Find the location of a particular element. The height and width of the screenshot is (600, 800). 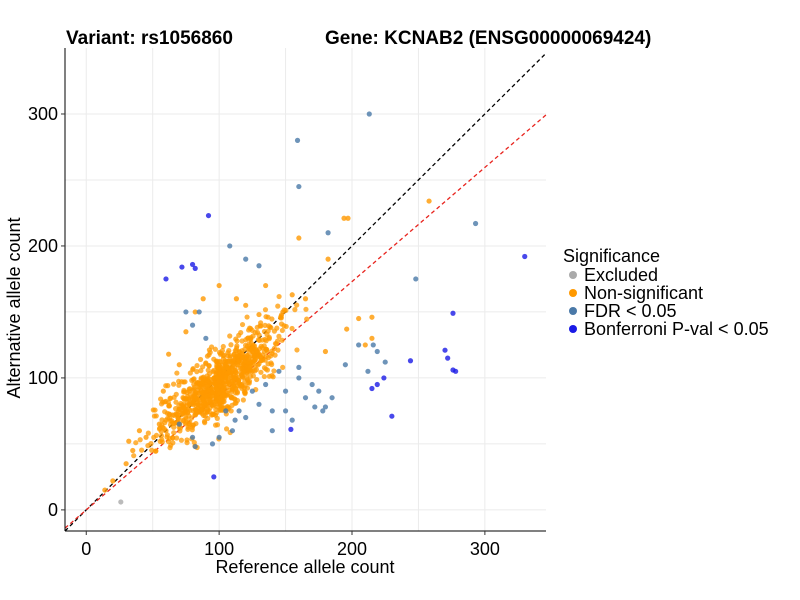

legend-key is located at coordinates (573, 329).